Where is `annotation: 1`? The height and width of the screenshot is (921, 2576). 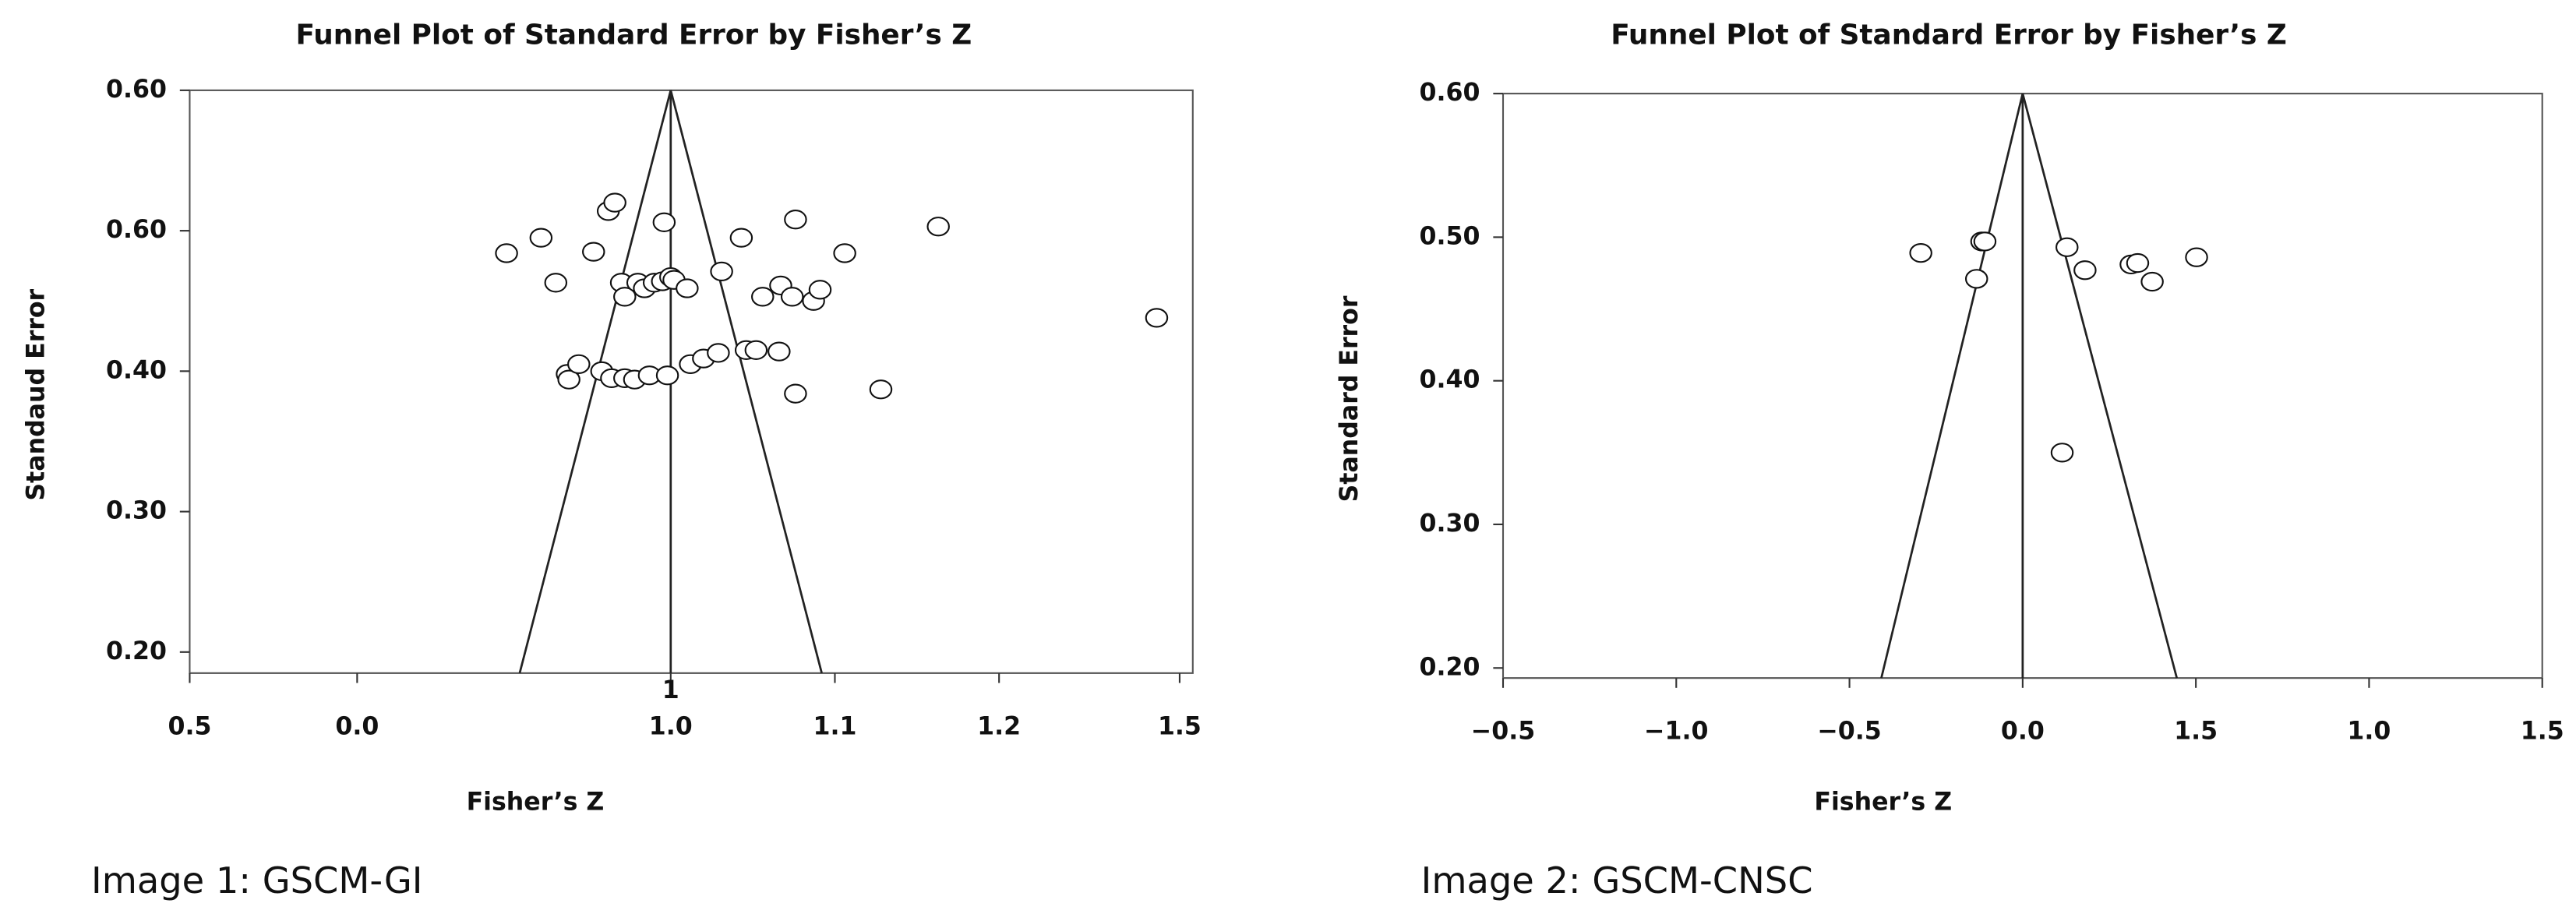 annotation: 1 is located at coordinates (670, 690).